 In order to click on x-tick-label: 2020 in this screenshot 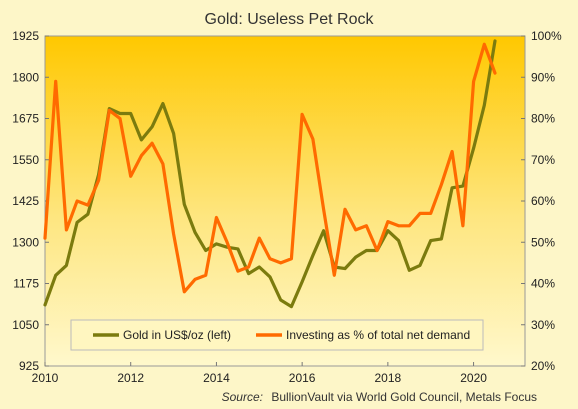, I will do `click(473, 378)`.